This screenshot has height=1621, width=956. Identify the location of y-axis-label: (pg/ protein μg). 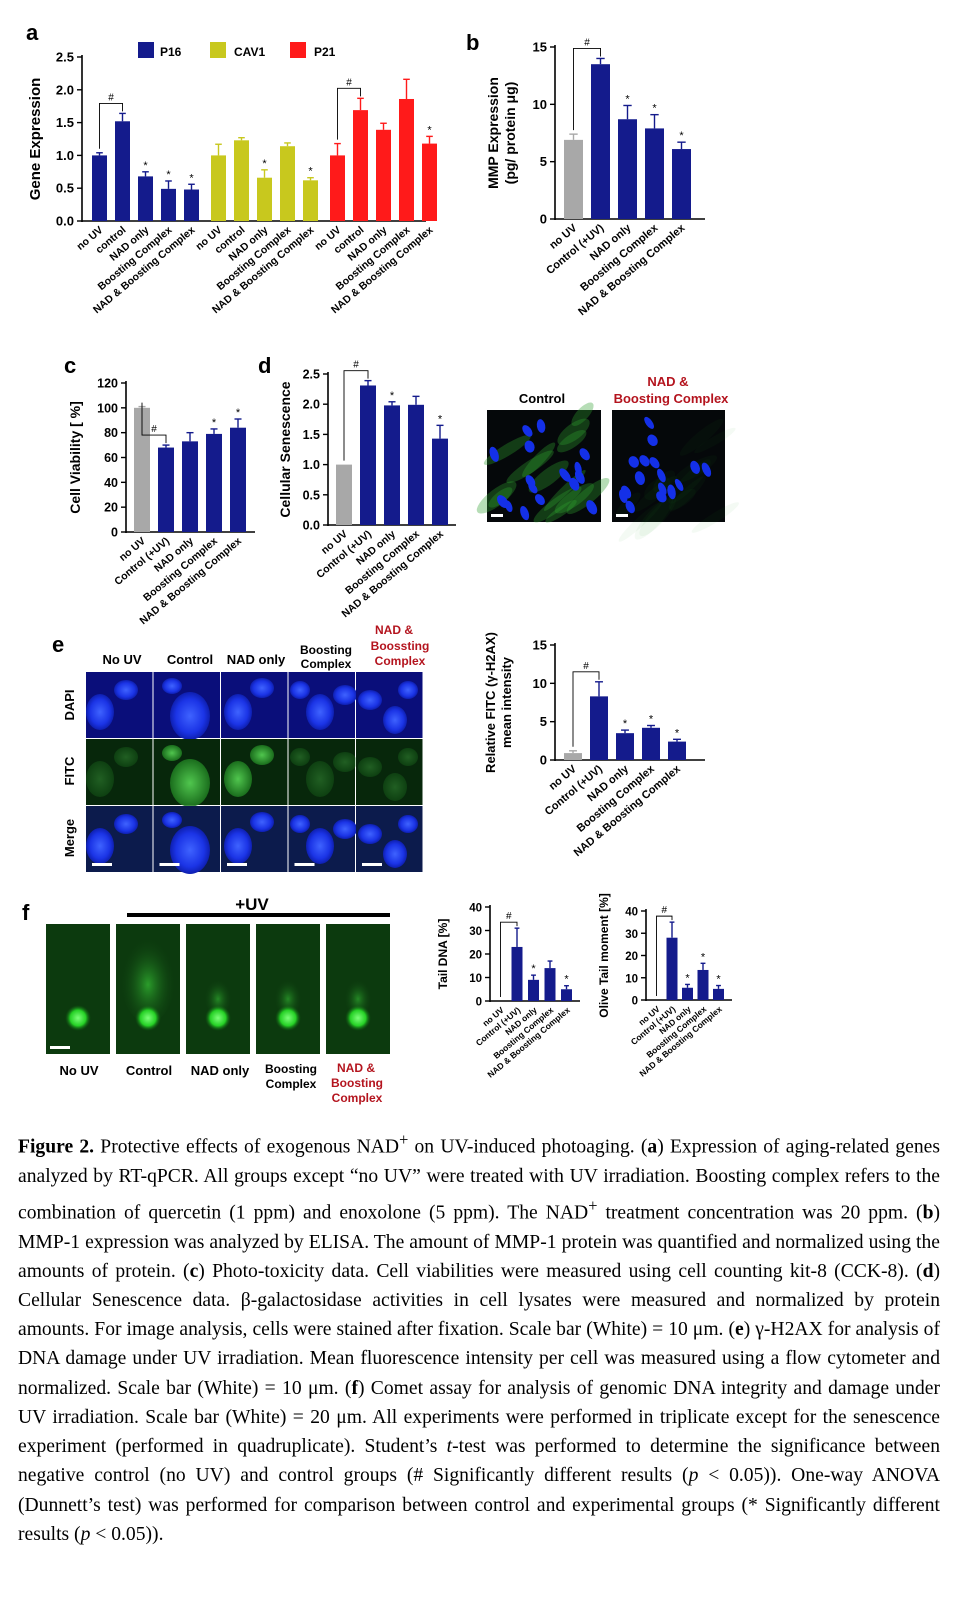
(510, 133).